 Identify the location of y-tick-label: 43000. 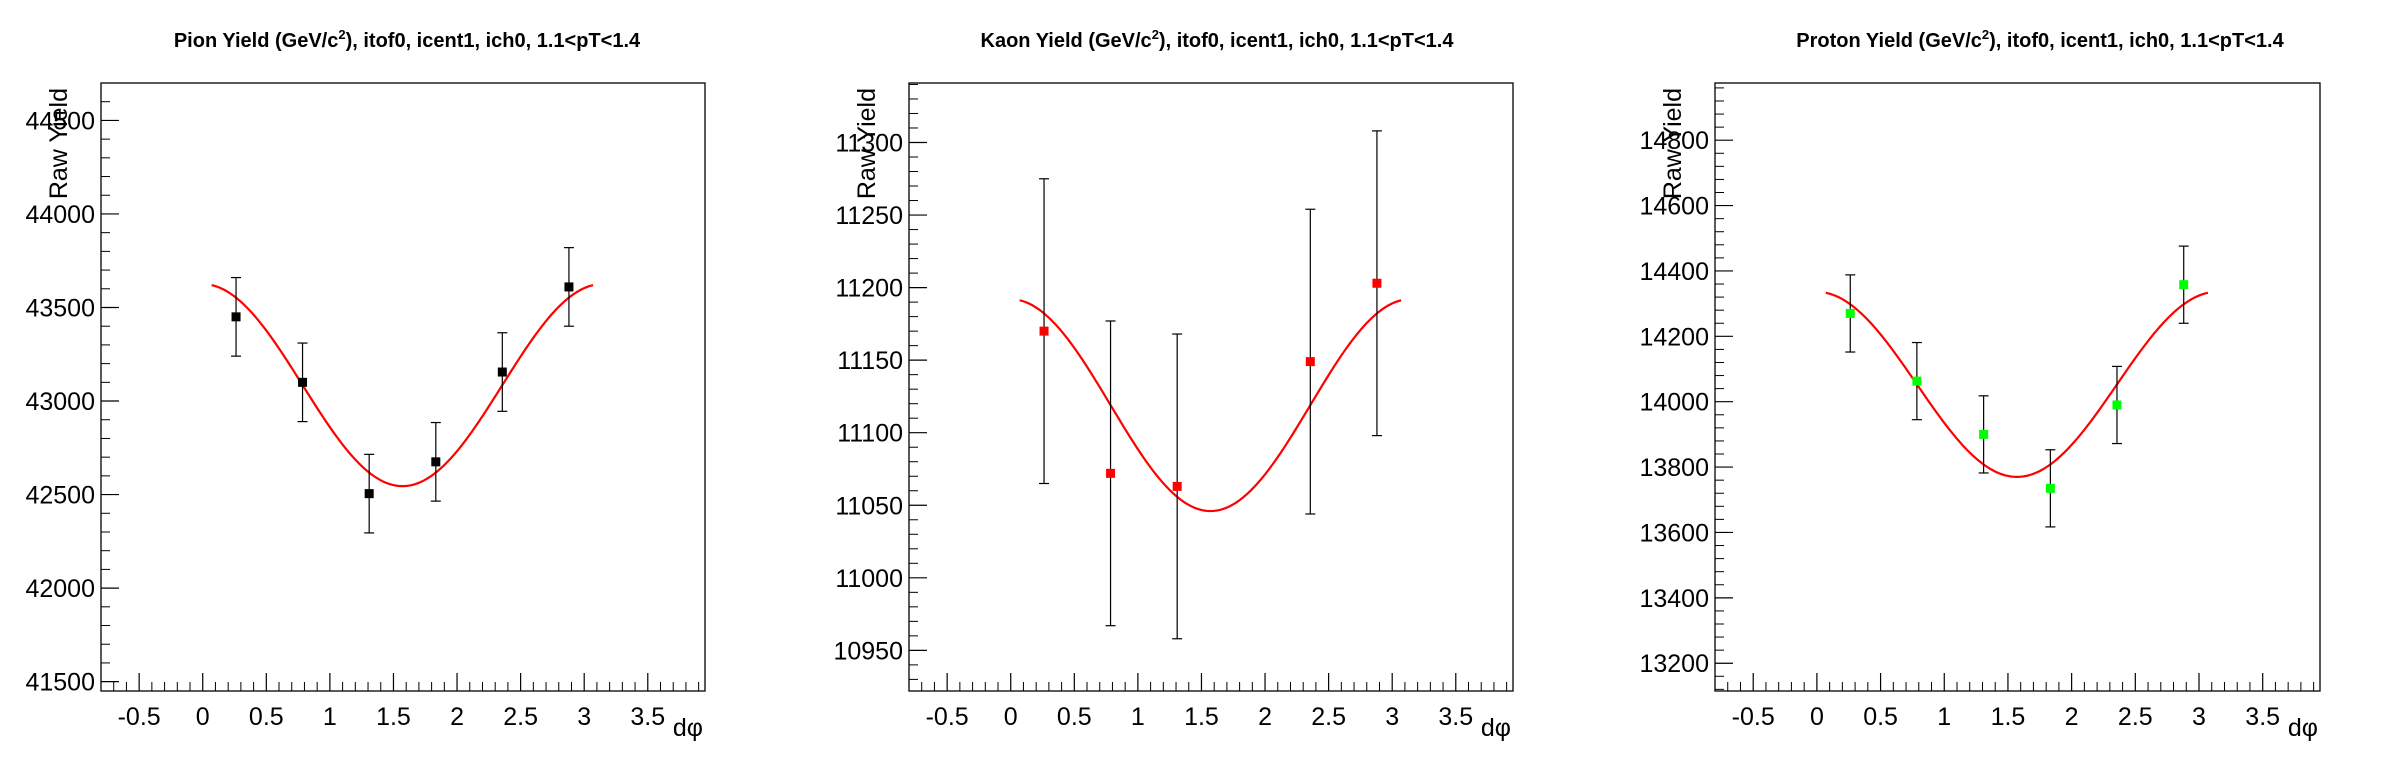
(60, 402).